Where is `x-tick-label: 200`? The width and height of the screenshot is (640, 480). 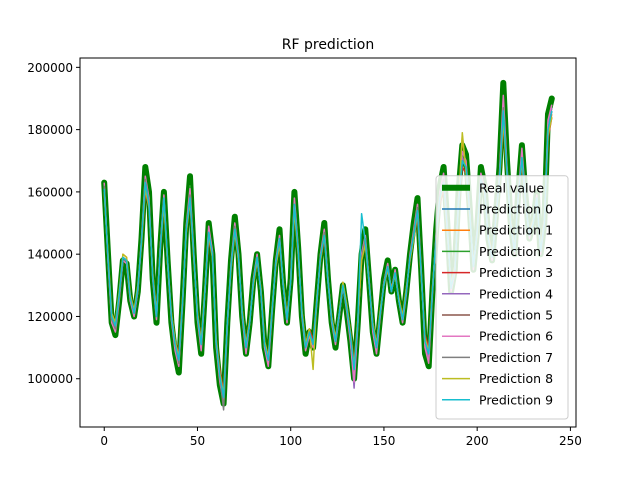
x-tick-label: 200 is located at coordinates (477, 441).